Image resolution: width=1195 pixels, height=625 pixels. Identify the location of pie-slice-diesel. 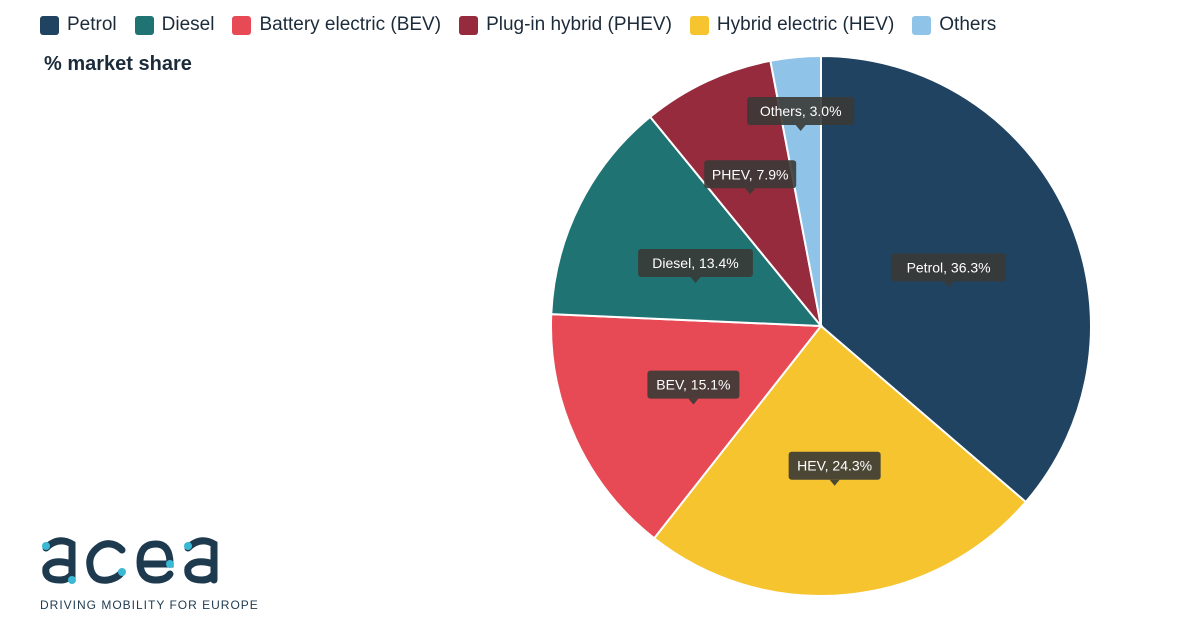
(687, 221).